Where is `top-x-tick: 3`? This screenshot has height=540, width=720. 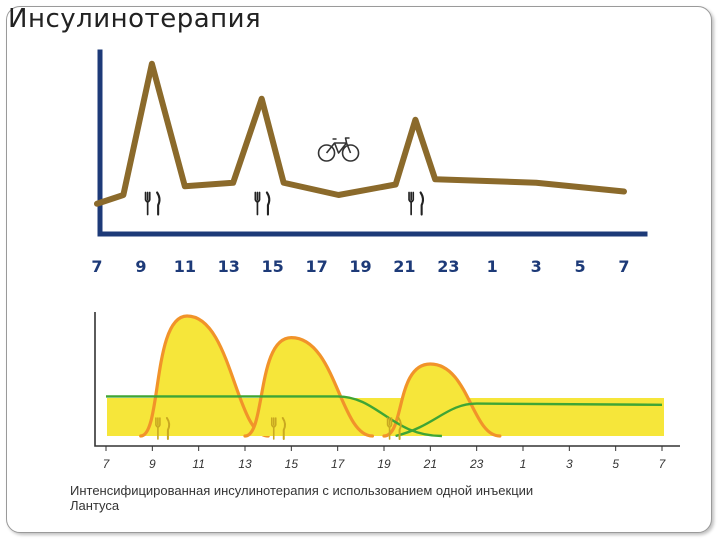 top-x-tick: 3 is located at coordinates (536, 266).